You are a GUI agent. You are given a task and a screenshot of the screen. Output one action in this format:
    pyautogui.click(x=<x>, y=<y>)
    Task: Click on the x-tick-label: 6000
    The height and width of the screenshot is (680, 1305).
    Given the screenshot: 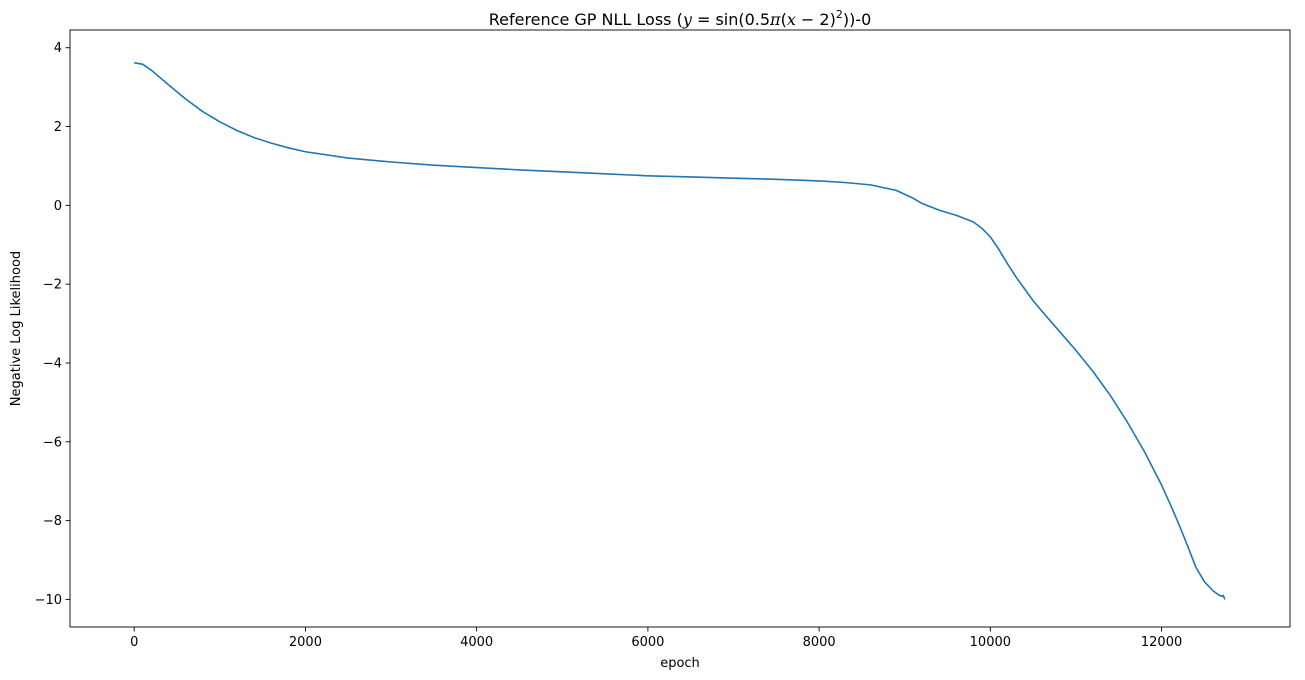 What is the action you would take?
    pyautogui.click(x=647, y=642)
    